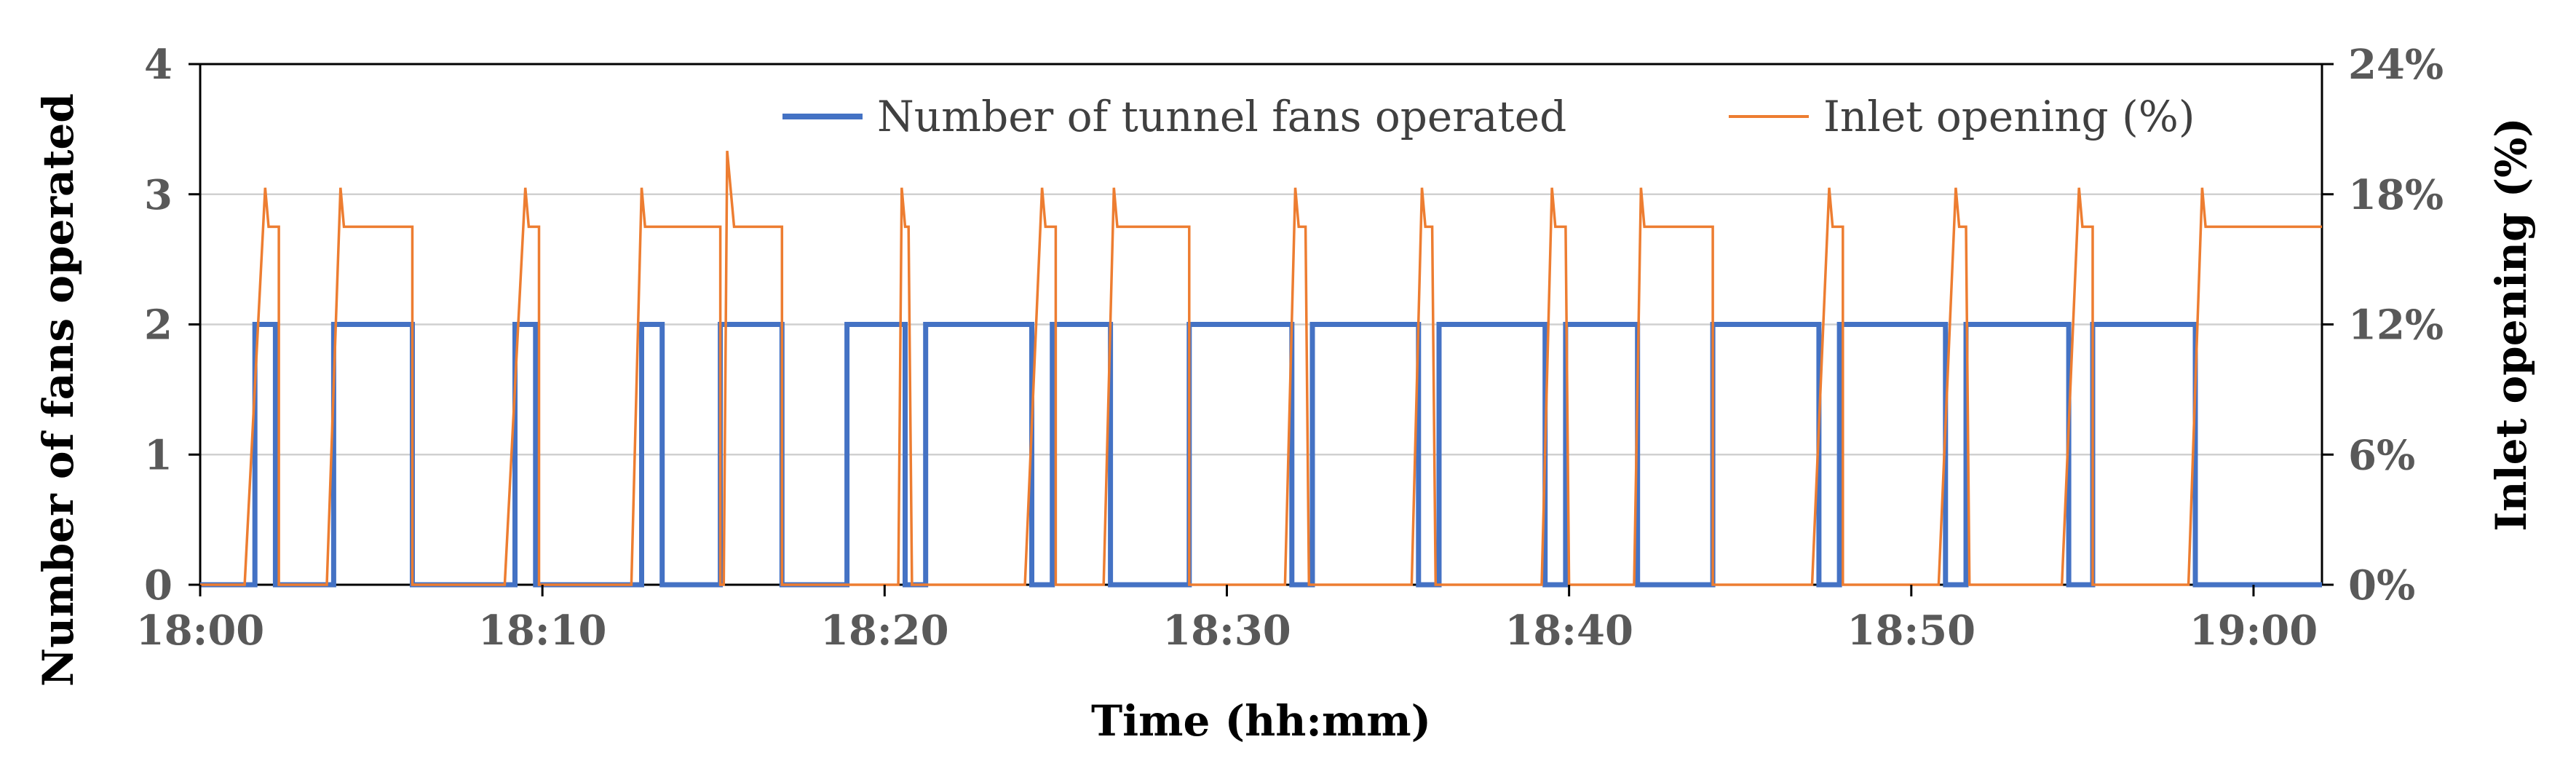 The image size is (2576, 777). Describe the element at coordinates (158, 455) in the screenshot. I see `y-tick-label: 1` at that location.